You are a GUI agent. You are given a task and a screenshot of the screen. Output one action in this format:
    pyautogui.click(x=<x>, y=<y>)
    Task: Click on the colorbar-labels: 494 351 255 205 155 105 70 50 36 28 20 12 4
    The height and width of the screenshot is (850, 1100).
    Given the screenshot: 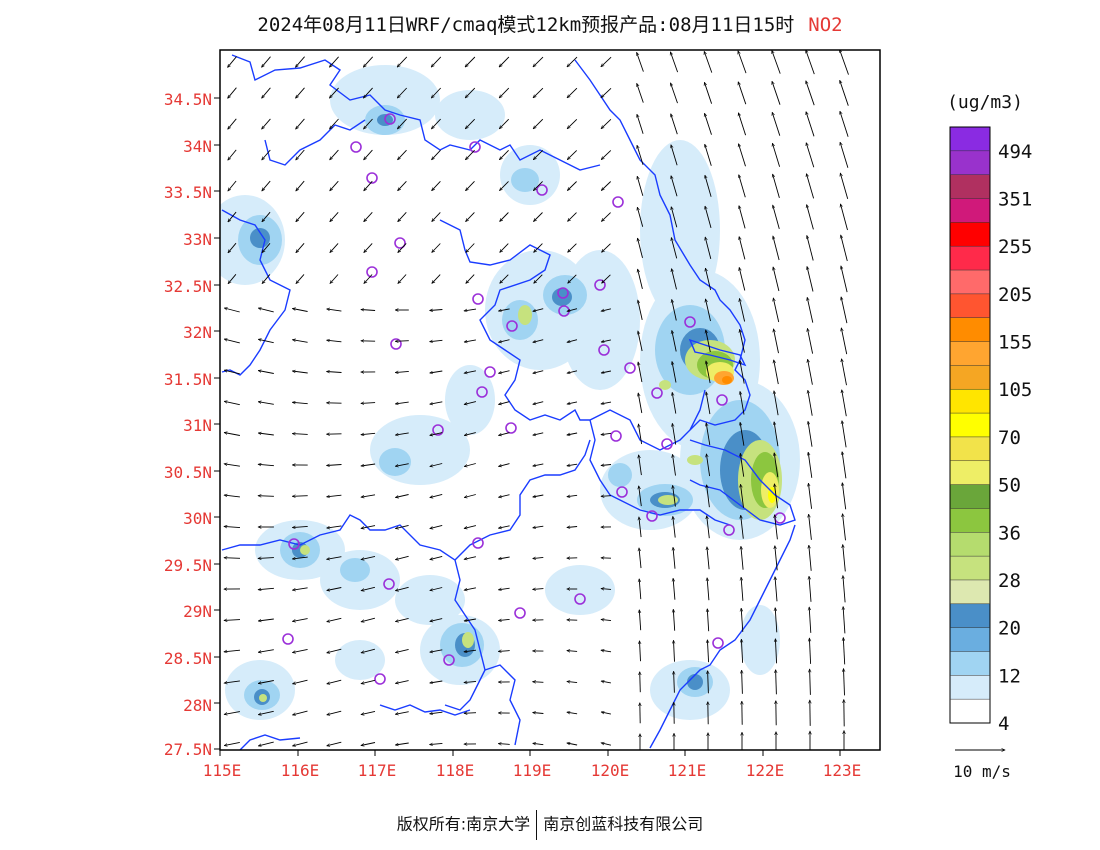 What is the action you would take?
    pyautogui.click(x=1015, y=438)
    